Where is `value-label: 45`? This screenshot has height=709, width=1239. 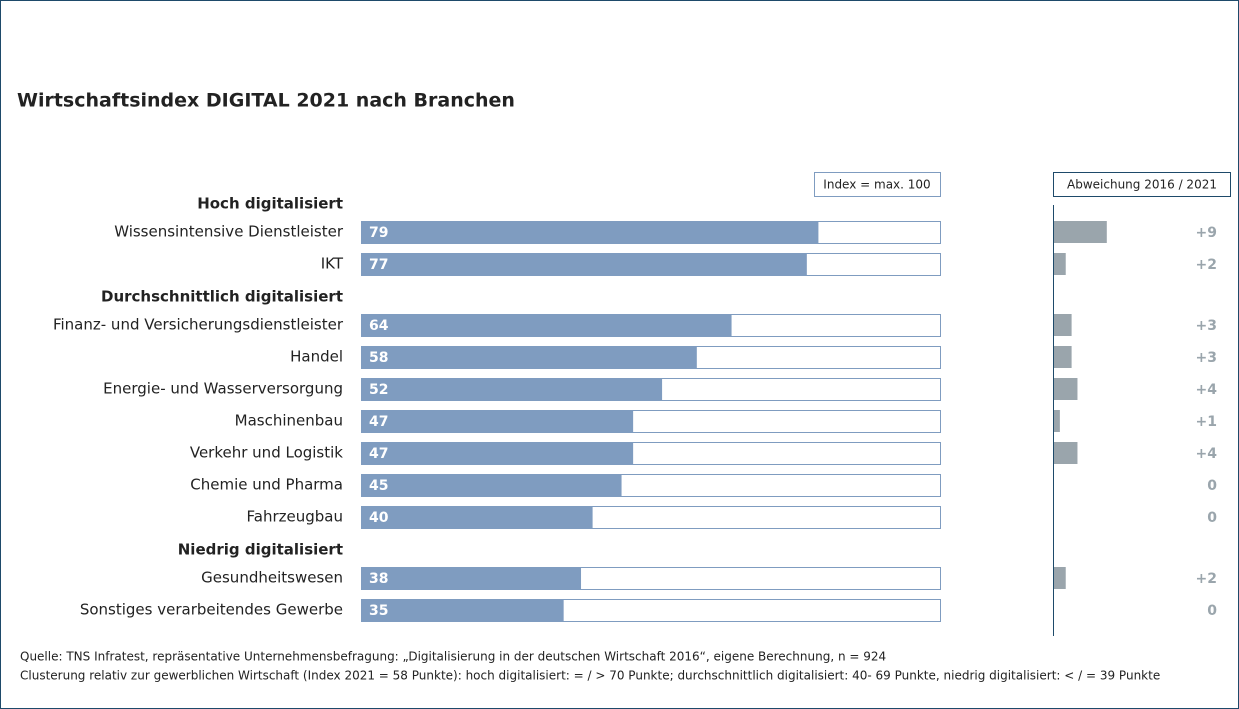 value-label: 45 is located at coordinates (378, 486).